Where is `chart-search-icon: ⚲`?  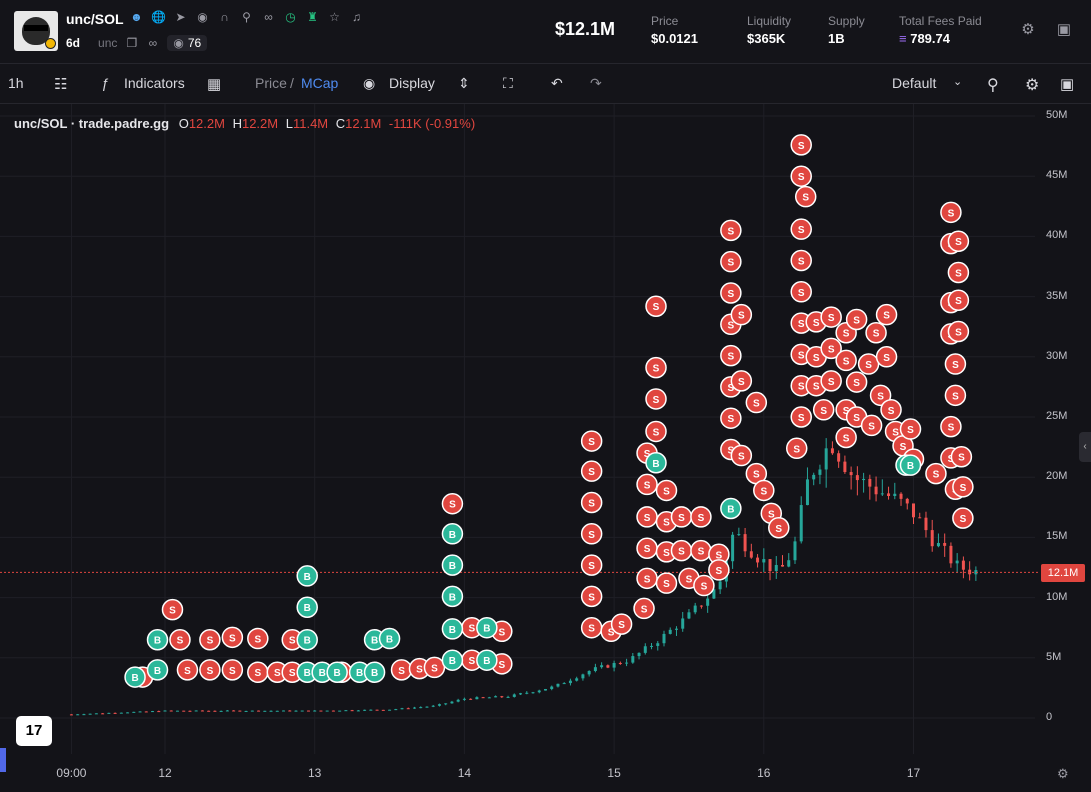
chart-search-icon: ⚲ is located at coordinates (993, 85).